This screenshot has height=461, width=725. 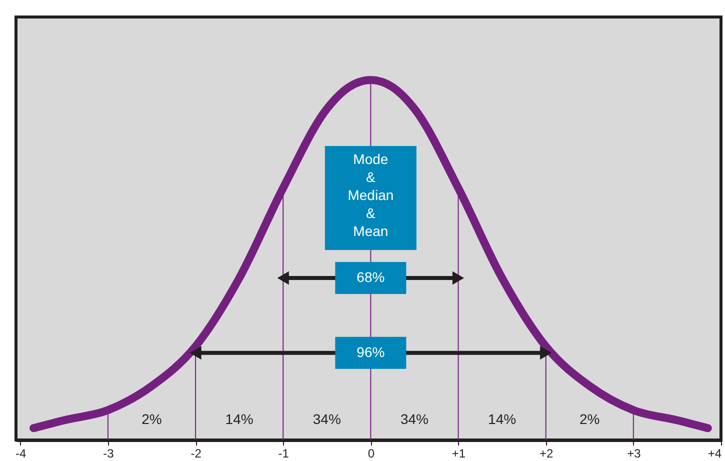 I want to click on x-tick-label: -3, so click(x=108, y=453).